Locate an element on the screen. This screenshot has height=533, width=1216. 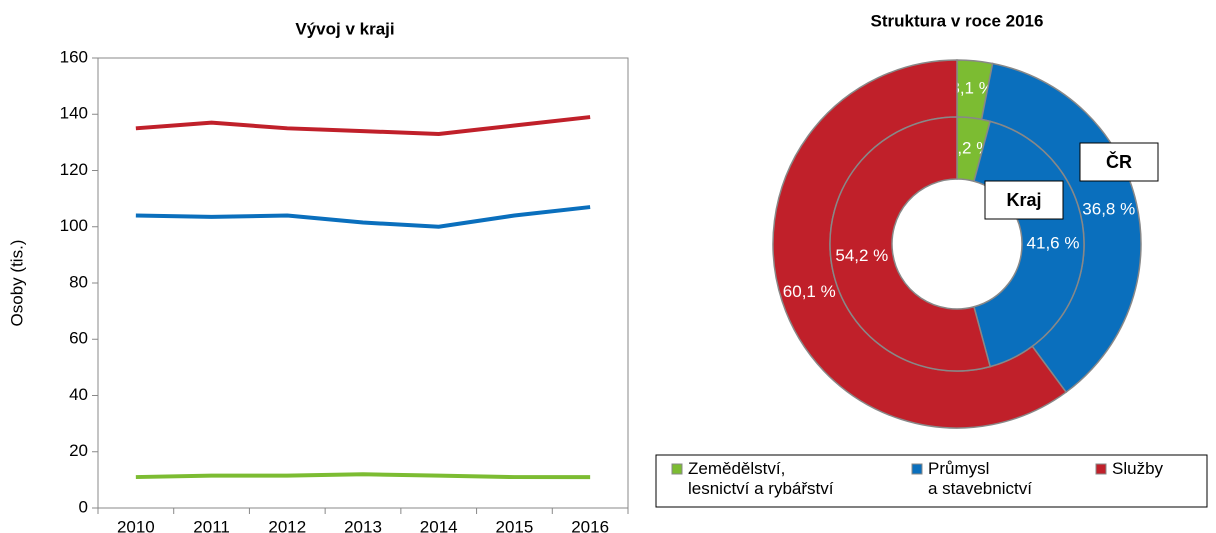
x-tick-label: 2016 is located at coordinates (590, 525).